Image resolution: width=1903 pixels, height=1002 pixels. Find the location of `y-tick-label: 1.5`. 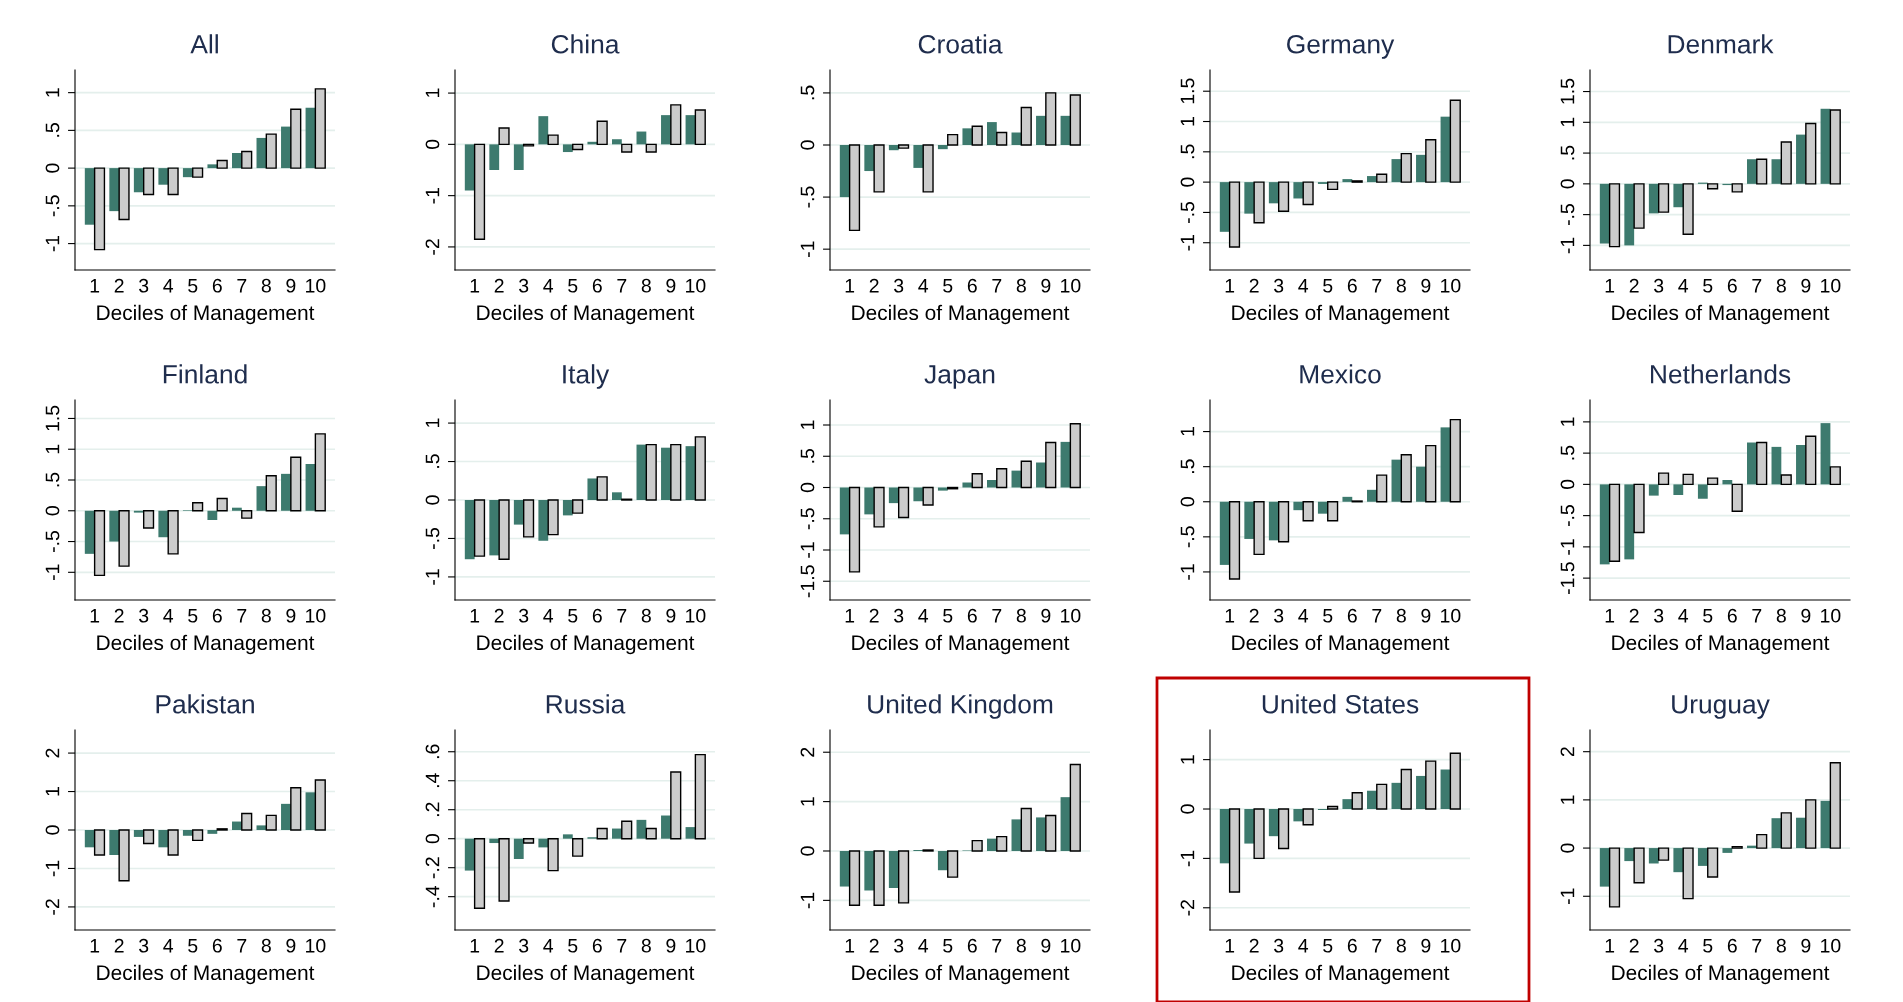

y-tick-label: 1.5 is located at coordinates (1187, 91).